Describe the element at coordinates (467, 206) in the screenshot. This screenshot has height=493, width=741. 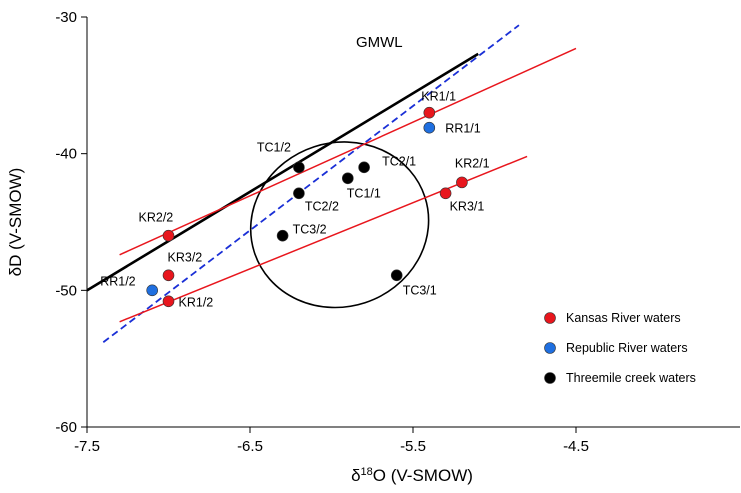
I see `point-label: KR3/1` at that location.